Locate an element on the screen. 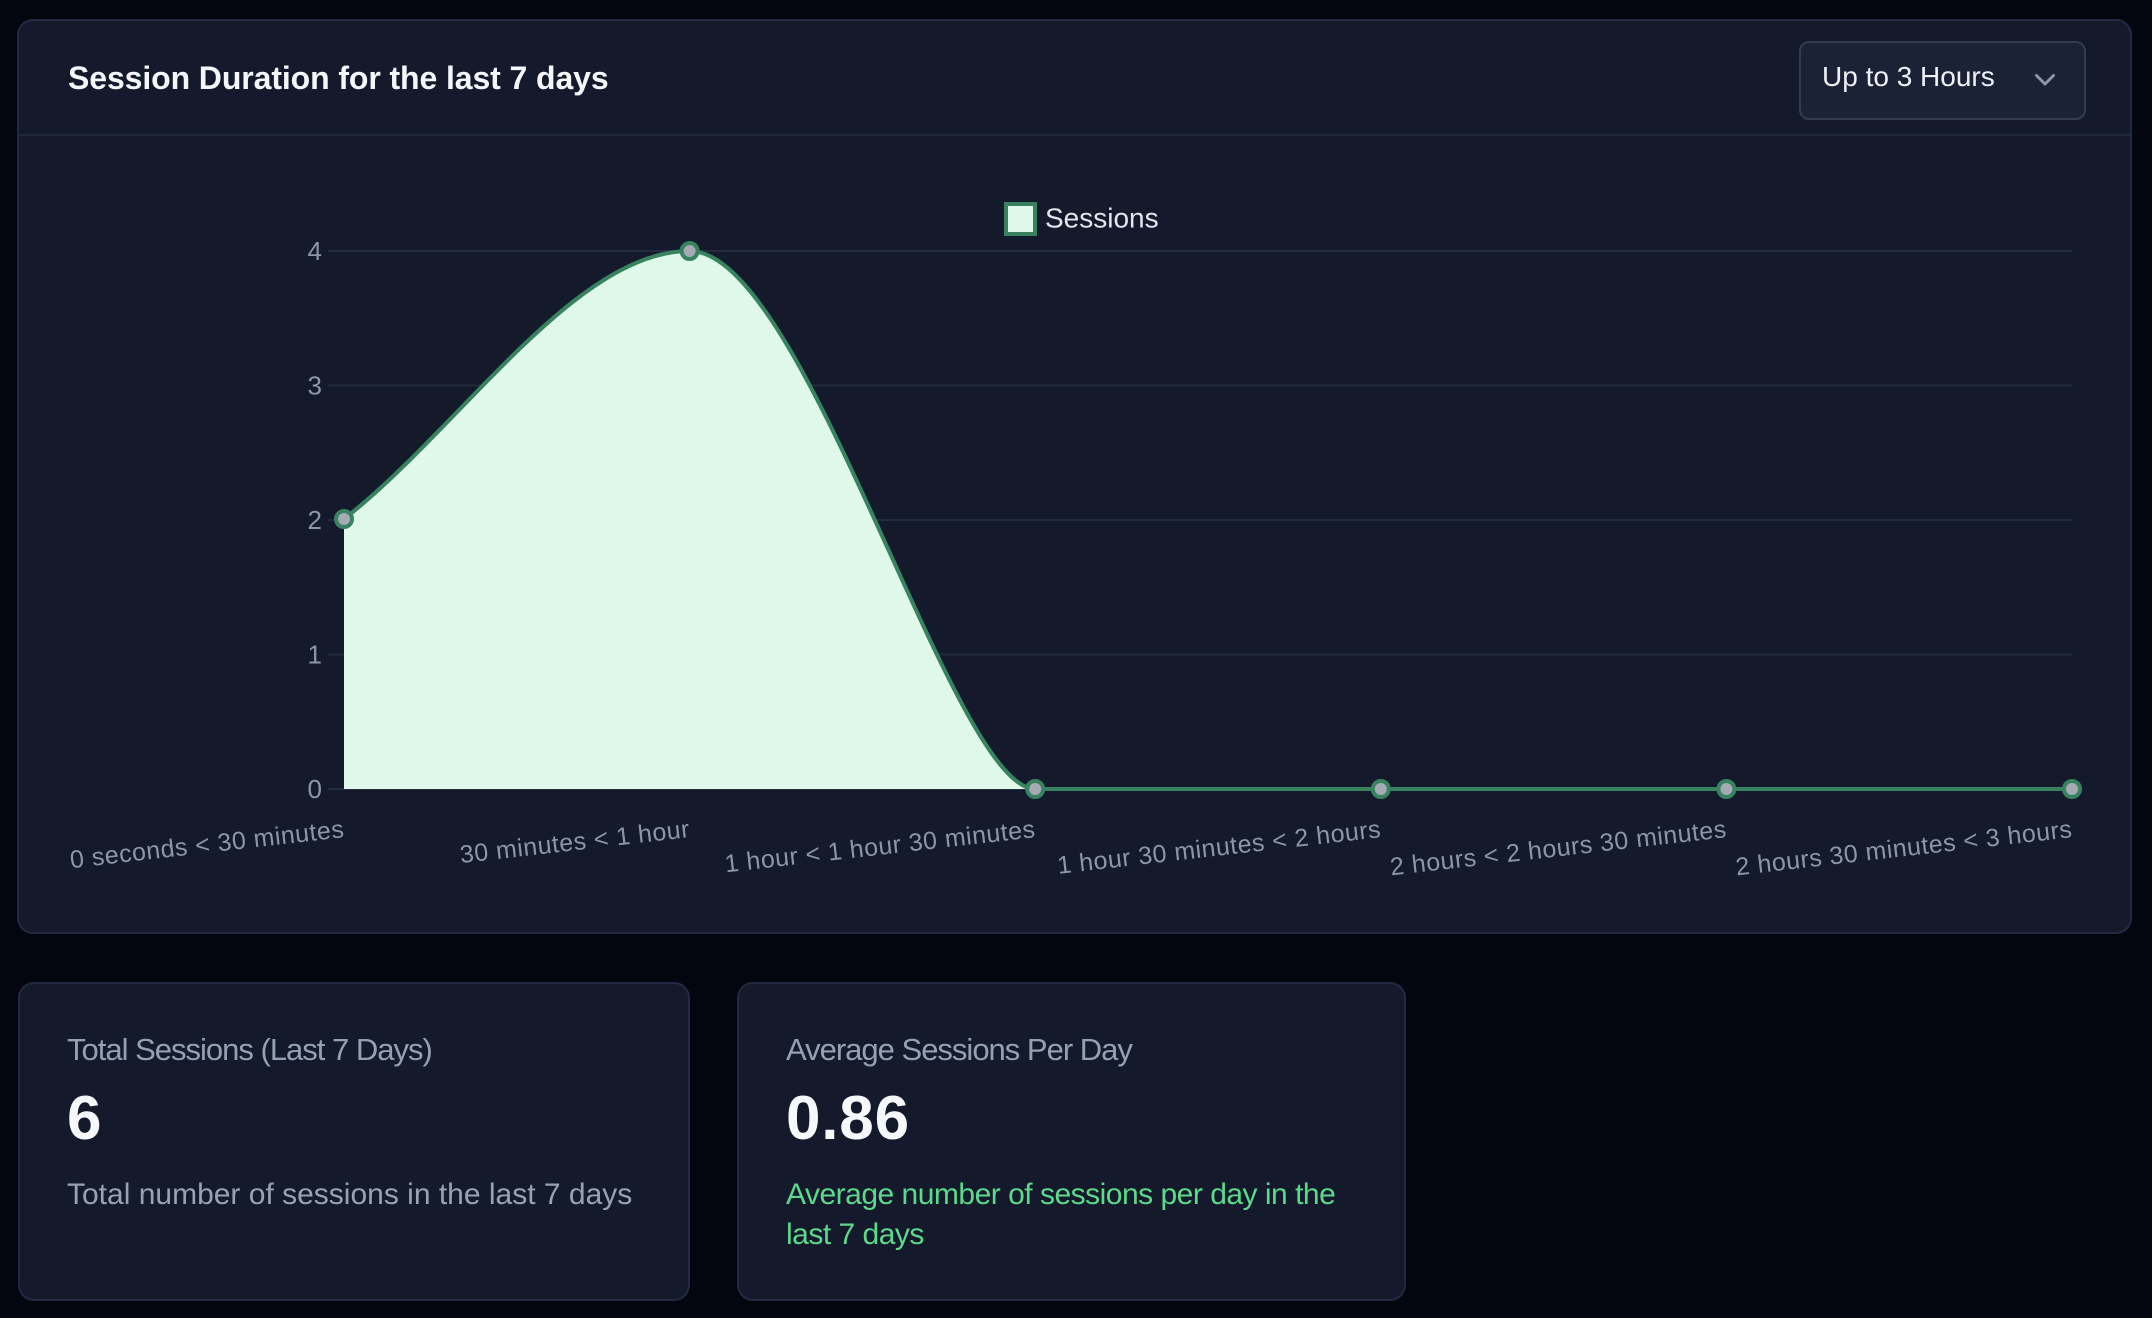  svg-text: 3 is located at coordinates (315, 386).